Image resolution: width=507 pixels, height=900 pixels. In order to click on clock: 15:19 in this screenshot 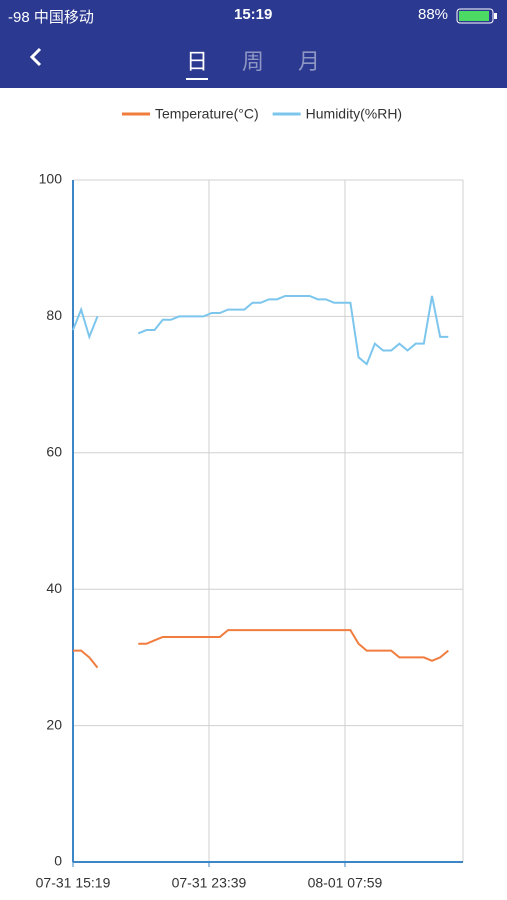, I will do `click(253, 14)`.